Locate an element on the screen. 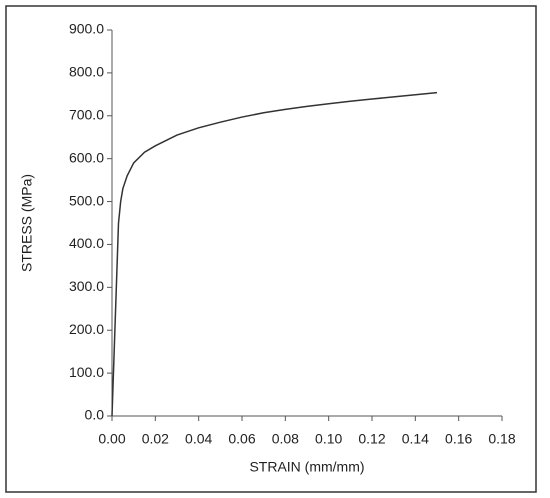 This screenshot has height=498, width=550. y-tick-label: 500.0 is located at coordinates (86, 200).